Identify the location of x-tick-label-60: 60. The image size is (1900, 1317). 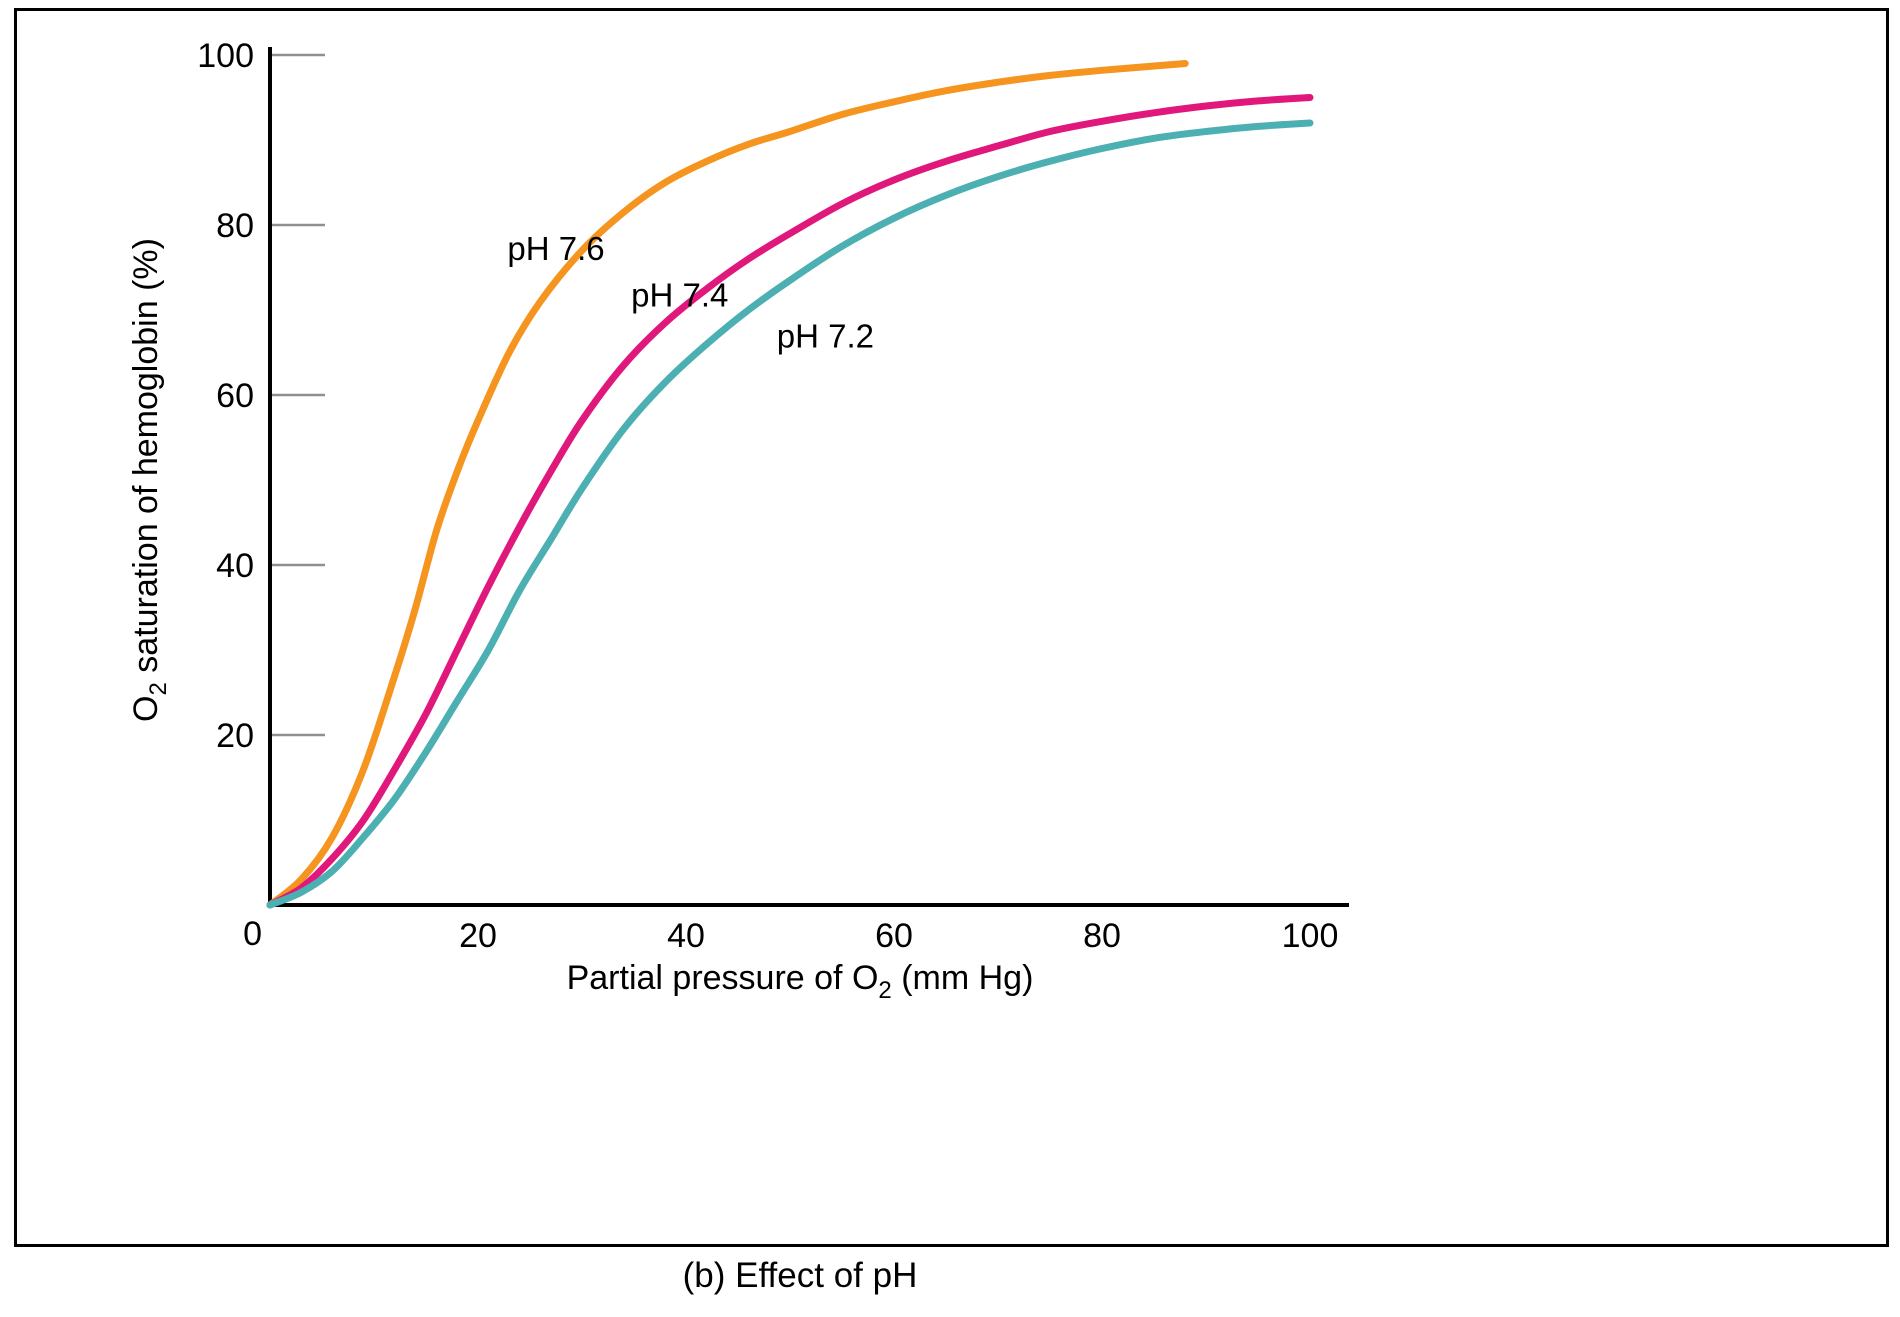
(894, 936).